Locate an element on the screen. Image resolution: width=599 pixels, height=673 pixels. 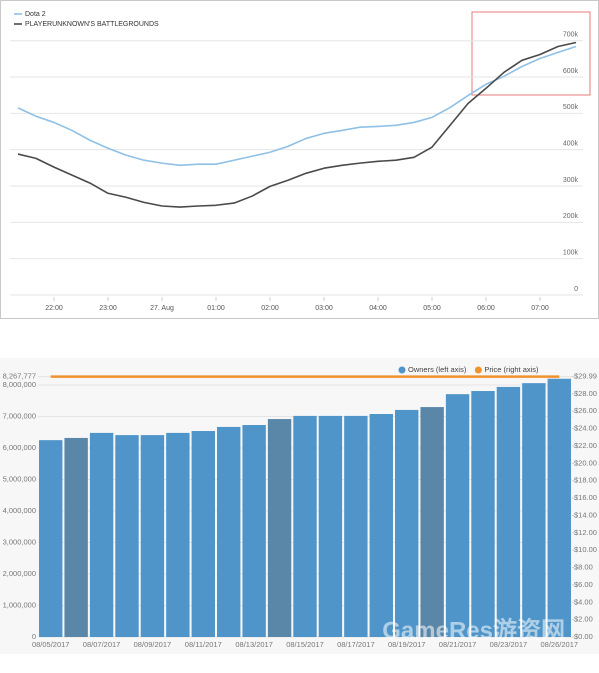
y-tick-label: 4,000,000 is located at coordinates (19, 510).